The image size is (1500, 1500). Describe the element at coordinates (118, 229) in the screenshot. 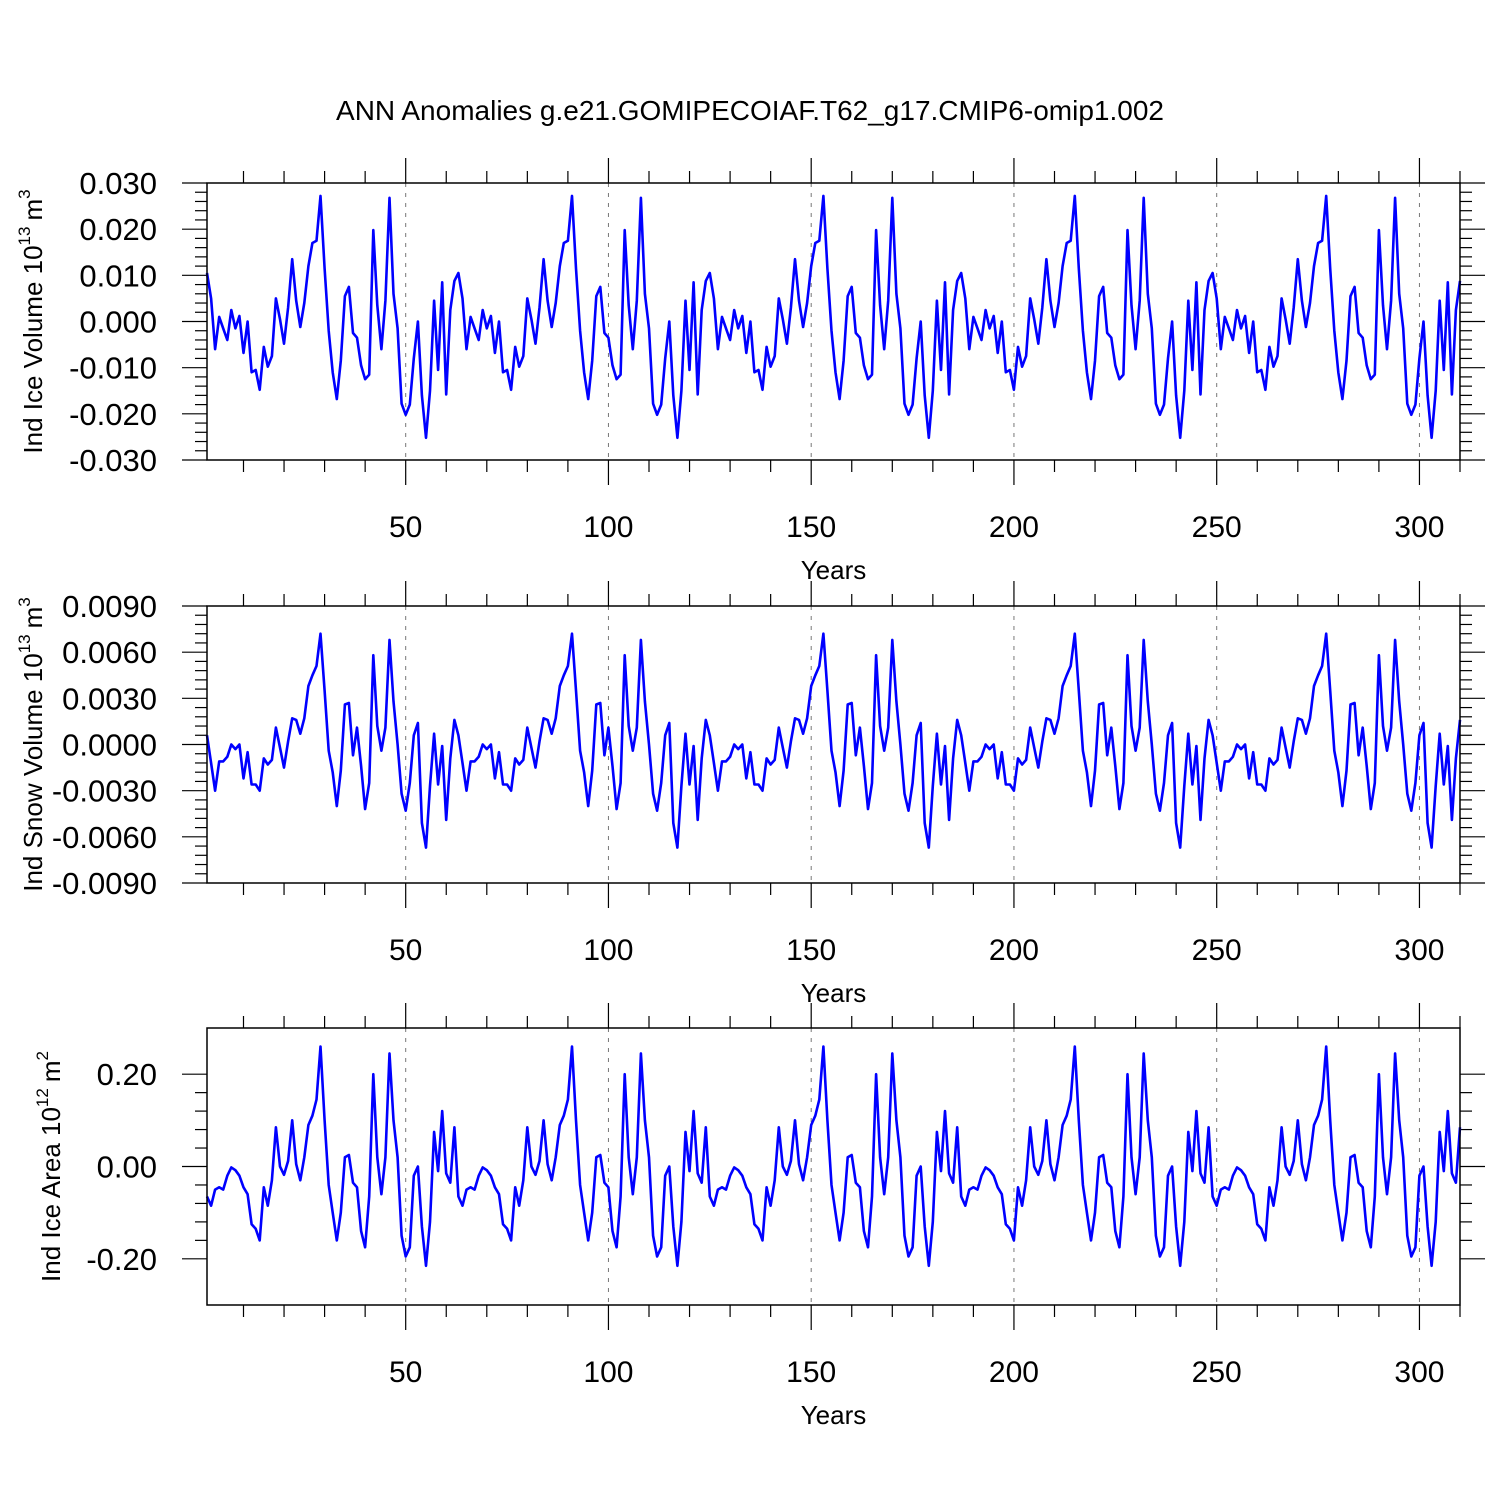

I see `ice-volume-ytick-label: 0.020` at that location.